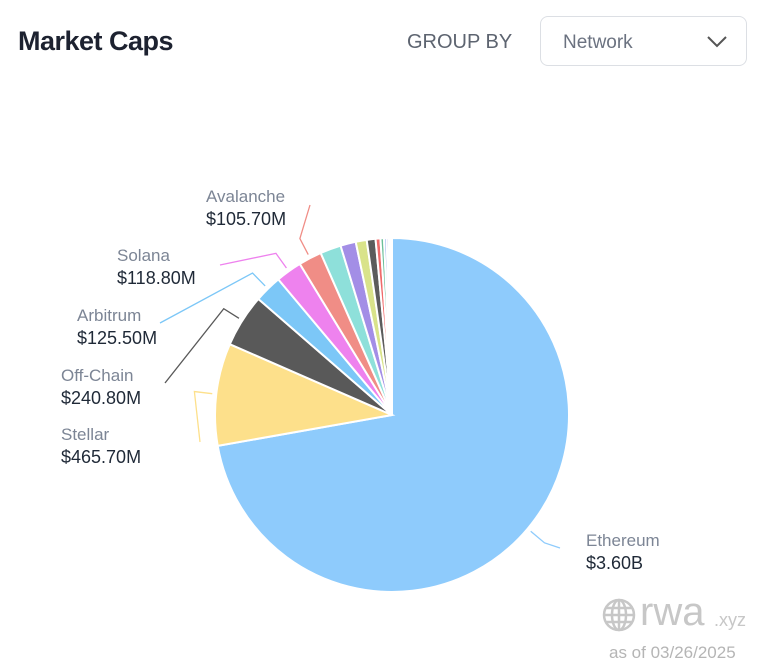  Describe the element at coordinates (246, 208) in the screenshot. I see `label-avalanche: Avalanche $105.70M` at that location.